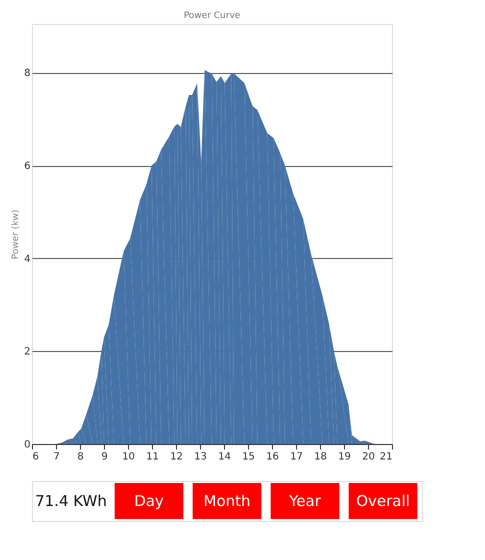 This screenshot has height=560, width=485. Describe the element at coordinates (16, 235) in the screenshot. I see `y-axis-title: Power (kw)` at that location.